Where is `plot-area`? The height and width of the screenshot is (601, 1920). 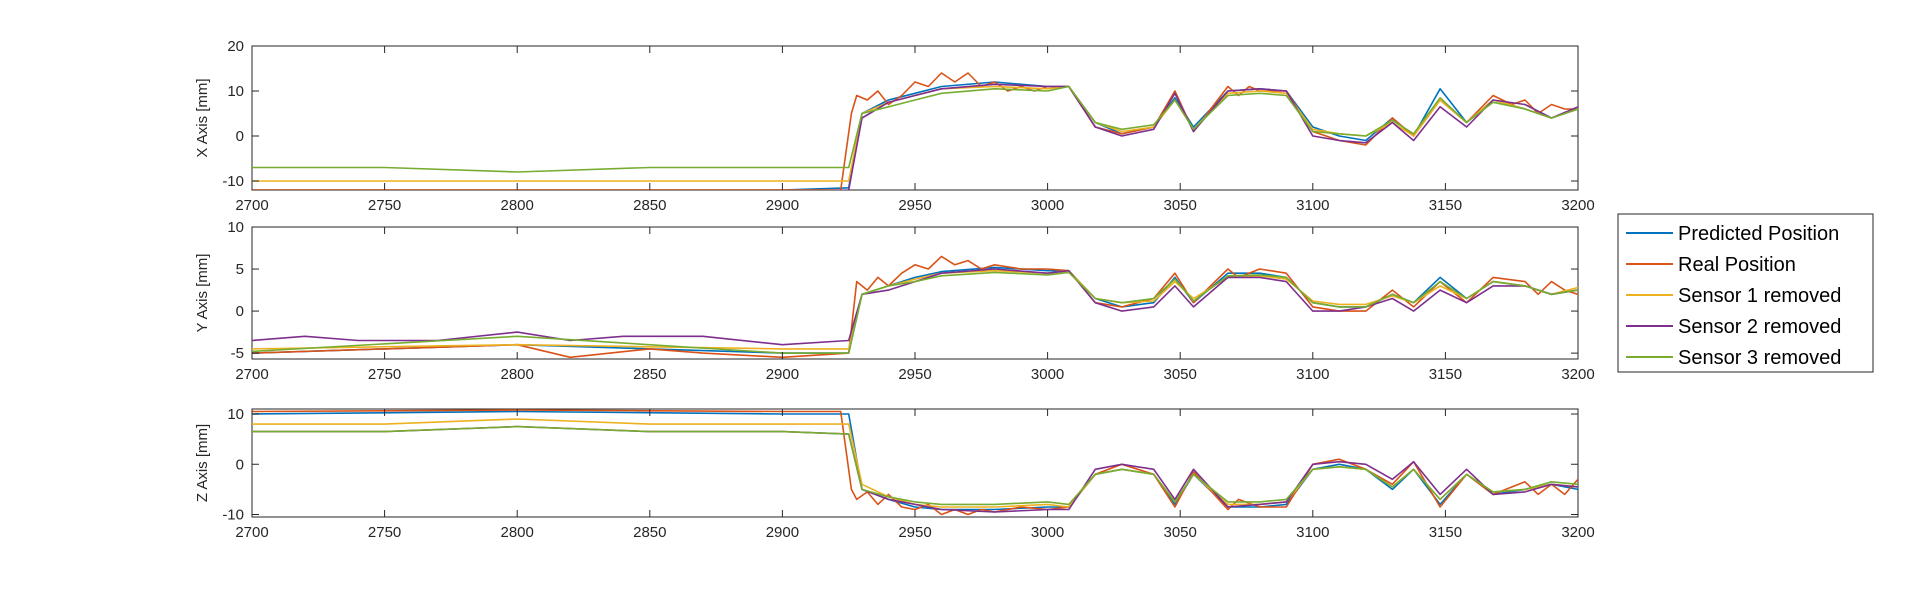
plot-area is located at coordinates (915, 463).